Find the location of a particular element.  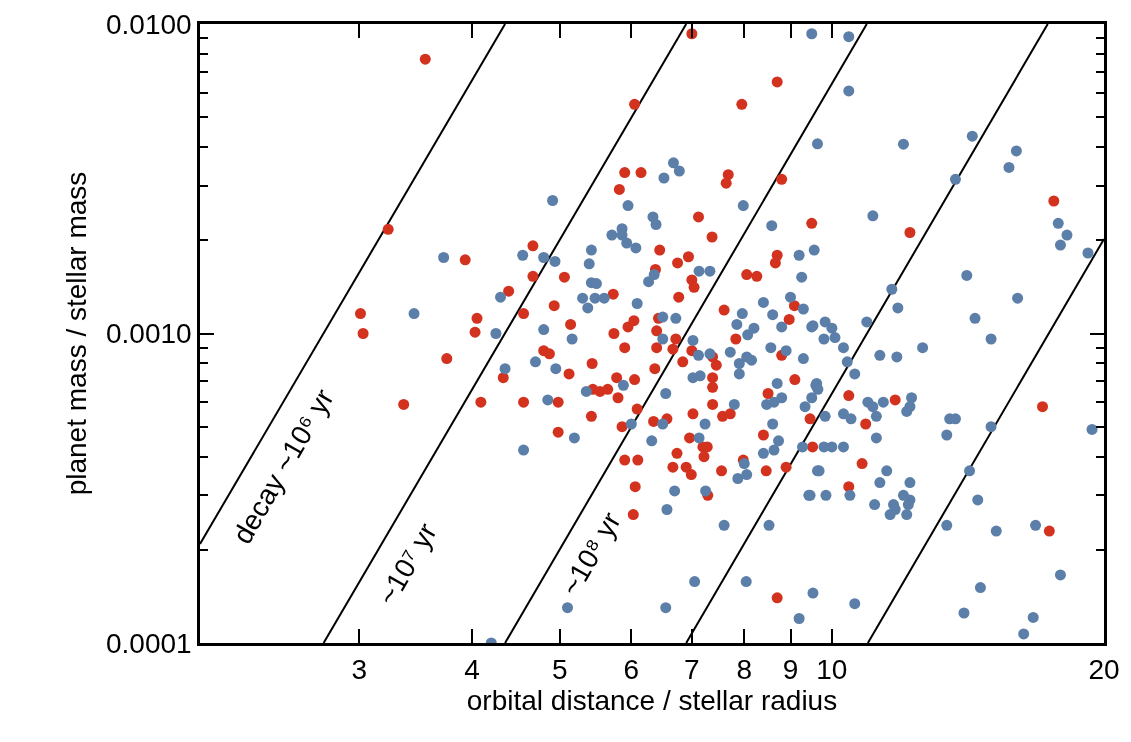

x-tick-label: 6 is located at coordinates (631, 670).